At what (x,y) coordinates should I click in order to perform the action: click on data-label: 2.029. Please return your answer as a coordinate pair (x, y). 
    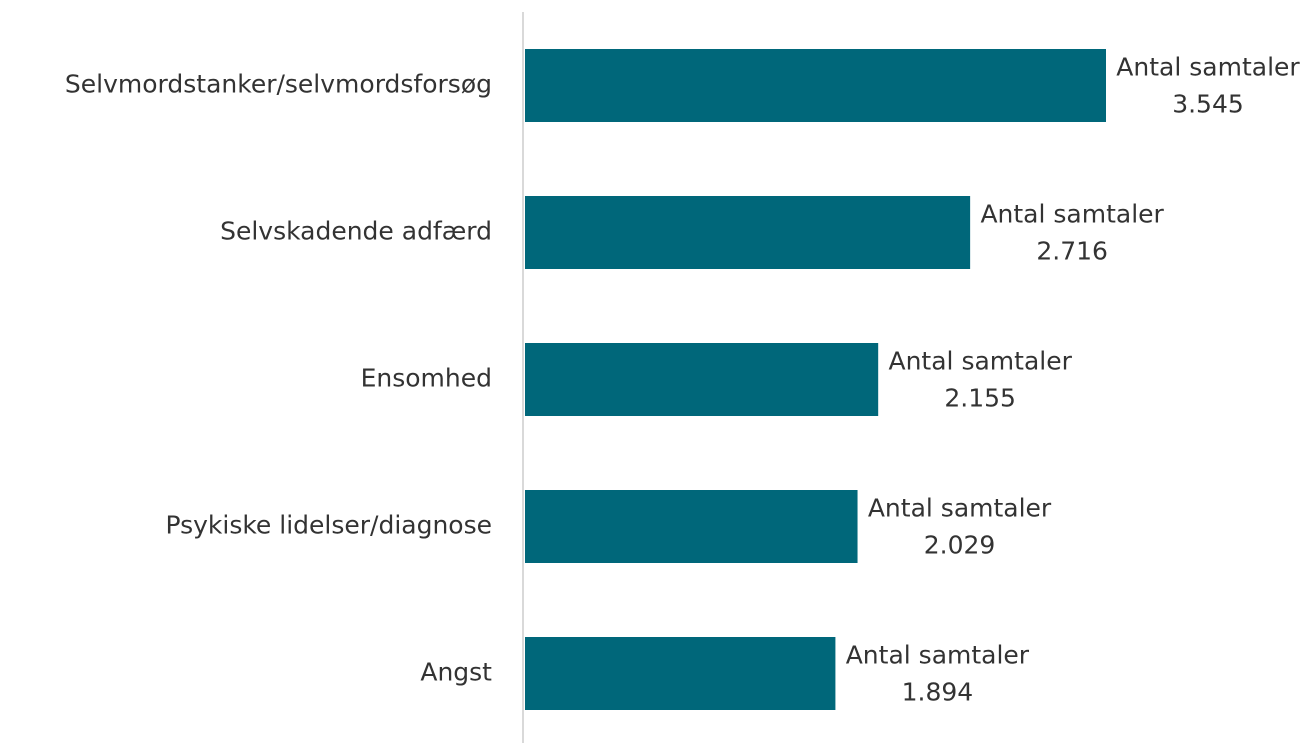
    Looking at the image, I should click on (960, 545).